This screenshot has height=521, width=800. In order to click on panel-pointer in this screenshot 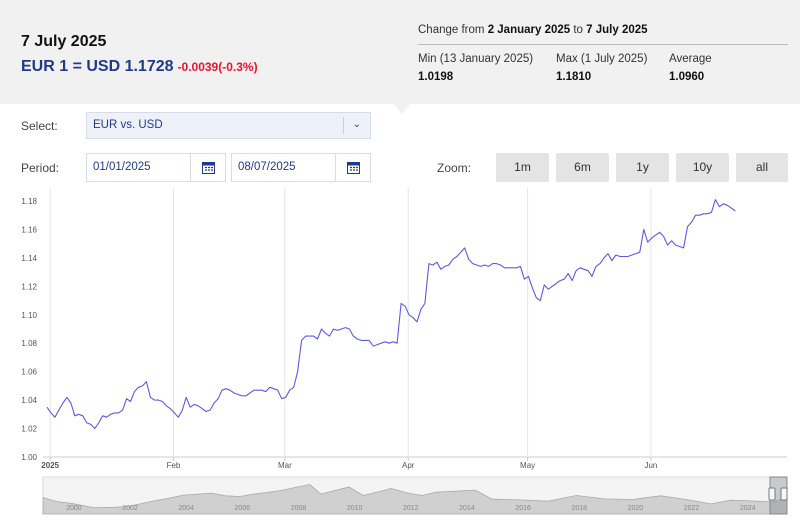, I will do `click(402, 109)`.